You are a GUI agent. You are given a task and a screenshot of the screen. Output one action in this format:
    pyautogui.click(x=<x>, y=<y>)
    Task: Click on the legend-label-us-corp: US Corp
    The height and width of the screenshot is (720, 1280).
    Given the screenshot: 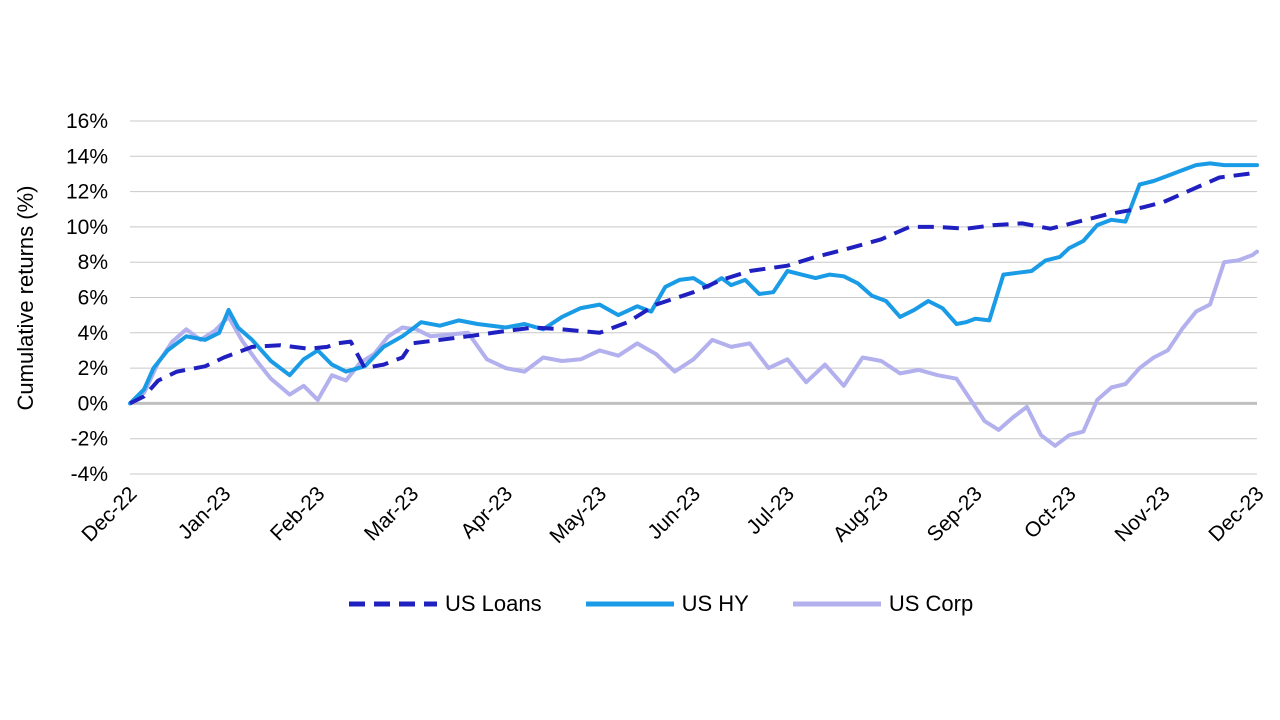 What is the action you would take?
    pyautogui.click(x=931, y=603)
    